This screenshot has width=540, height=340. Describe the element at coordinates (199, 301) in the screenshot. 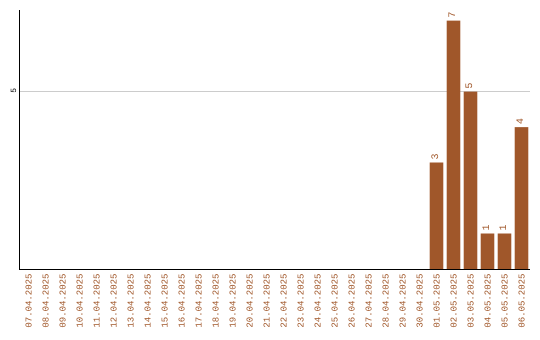

I see `x-tick-label: 17.04.2025` at that location.